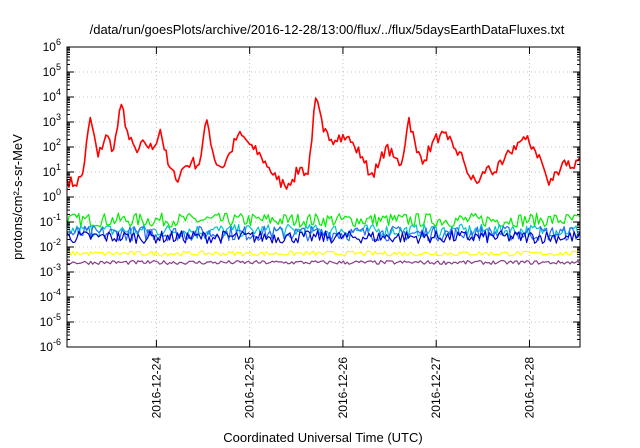 The image size is (640, 448). What do you see at coordinates (52, 170) in the screenshot?
I see `y-tick-label: 10¹` at bounding box center [52, 170].